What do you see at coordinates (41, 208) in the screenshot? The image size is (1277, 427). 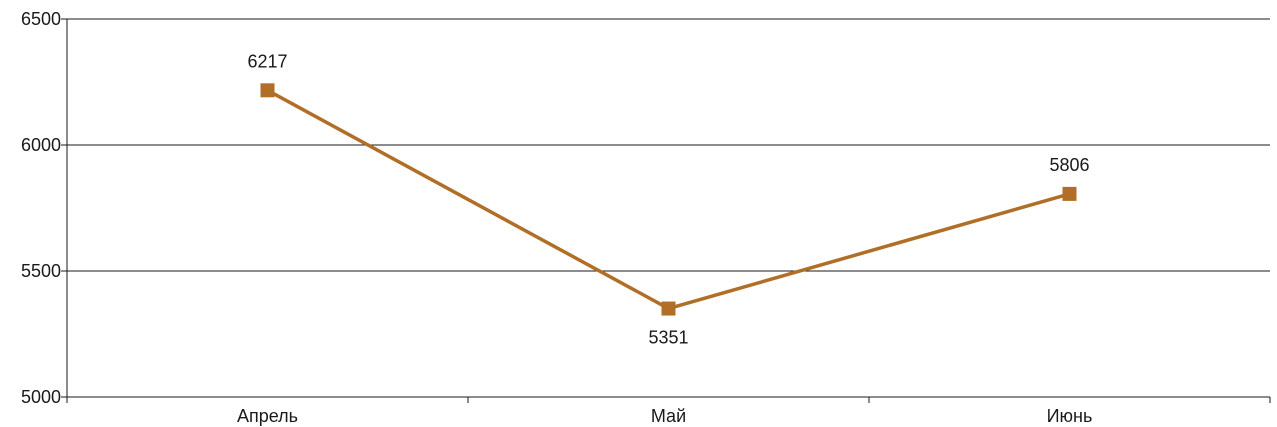 I see `y-axis-tick-labels: 5000 5500 6000 6500` at bounding box center [41, 208].